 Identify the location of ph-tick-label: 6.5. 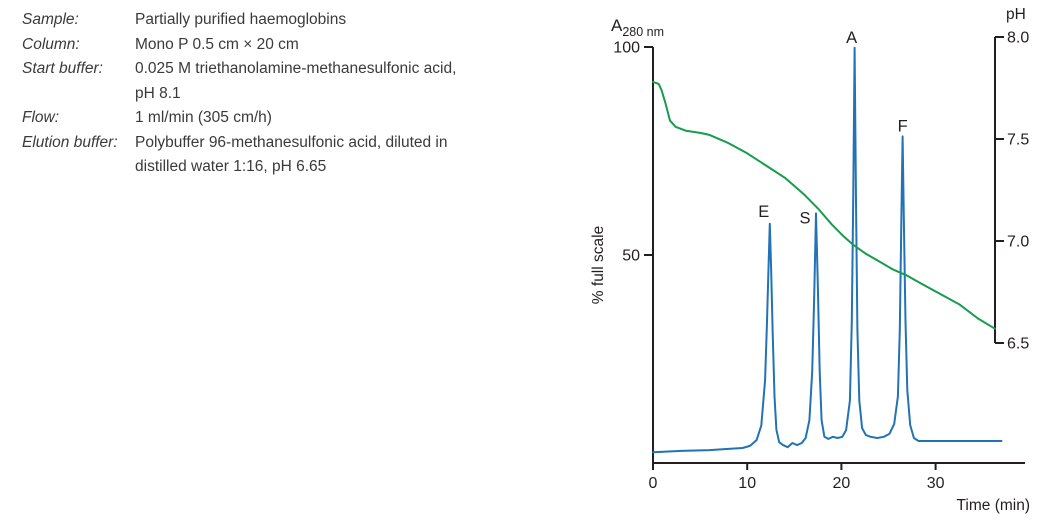
(1018, 344).